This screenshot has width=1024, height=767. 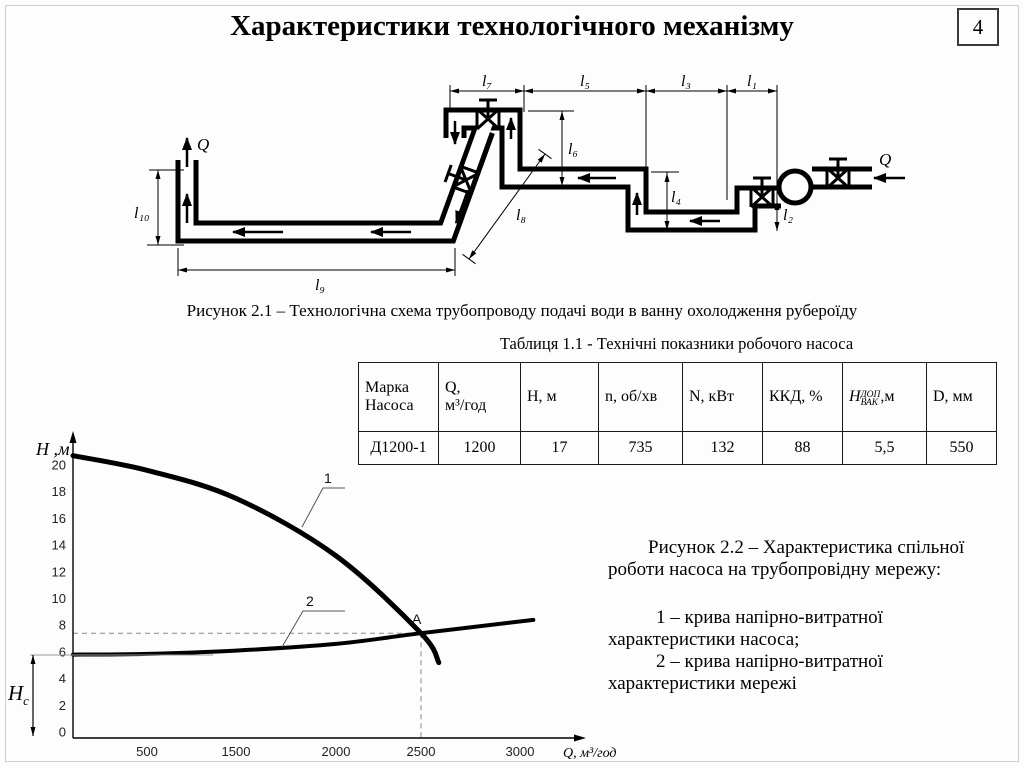 What do you see at coordinates (702, 683) in the screenshot?
I see `caption-line: характеристики мережі` at bounding box center [702, 683].